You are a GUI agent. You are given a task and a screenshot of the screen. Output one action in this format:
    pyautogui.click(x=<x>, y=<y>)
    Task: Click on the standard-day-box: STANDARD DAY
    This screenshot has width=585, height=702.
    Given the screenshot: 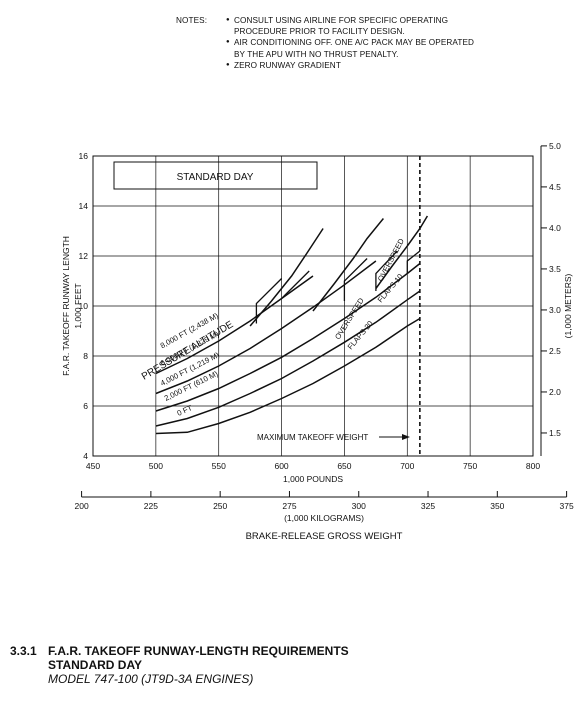 What is the action you would take?
    pyautogui.click(x=215, y=175)
    